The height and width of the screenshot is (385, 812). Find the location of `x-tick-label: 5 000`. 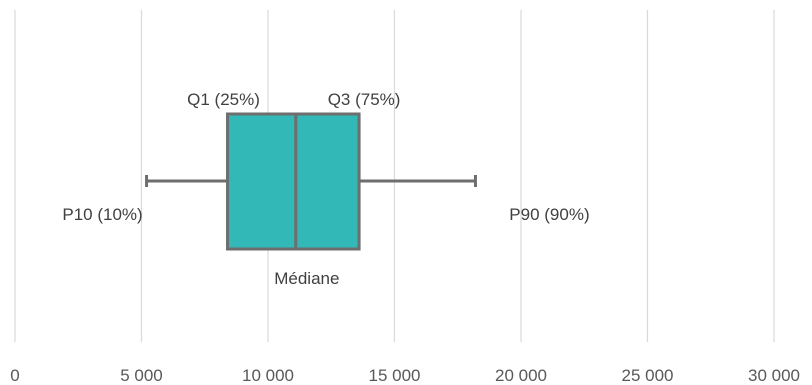

x-tick-label: 5 000 is located at coordinates (141, 375).